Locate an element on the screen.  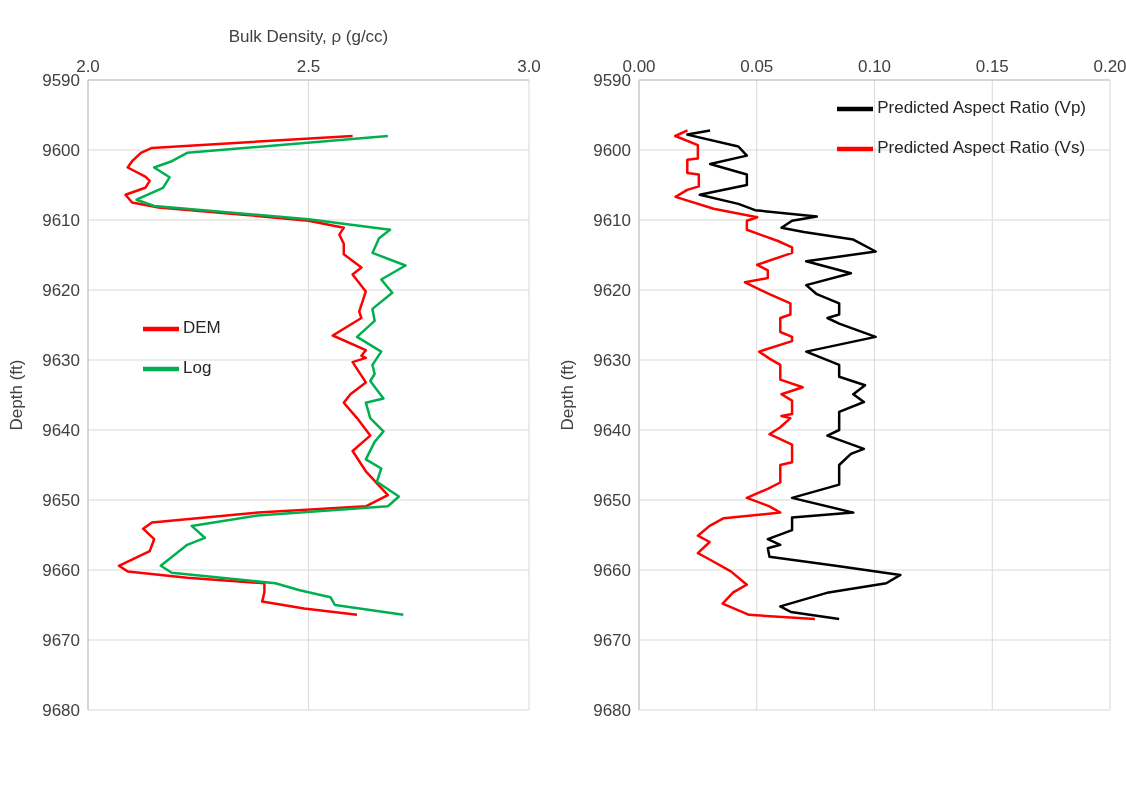
x-tick-label: 0.05 is located at coordinates (757, 66).